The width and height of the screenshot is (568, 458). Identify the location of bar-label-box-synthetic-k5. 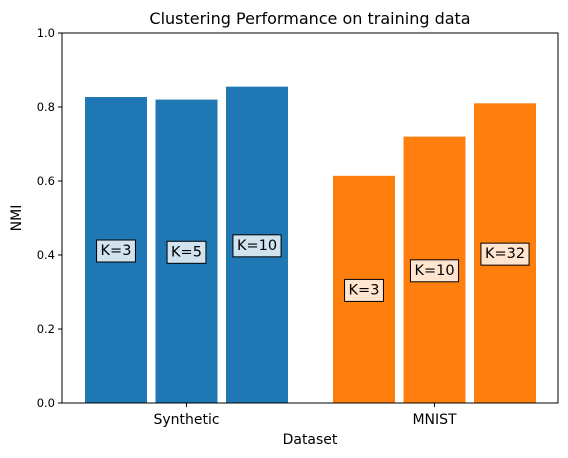
(186, 252).